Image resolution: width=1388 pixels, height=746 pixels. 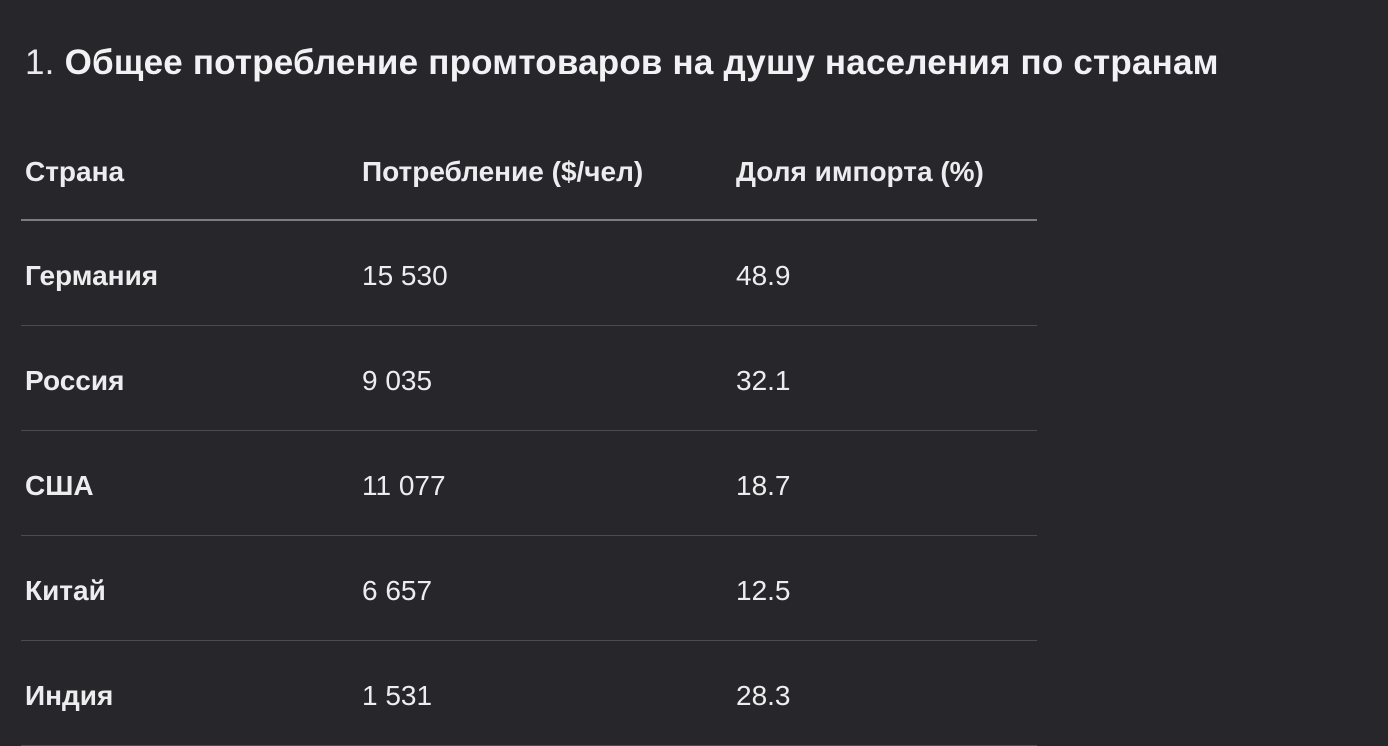 I want to click on table-row: Индия 1 531 28.3, so click(x=529, y=693).